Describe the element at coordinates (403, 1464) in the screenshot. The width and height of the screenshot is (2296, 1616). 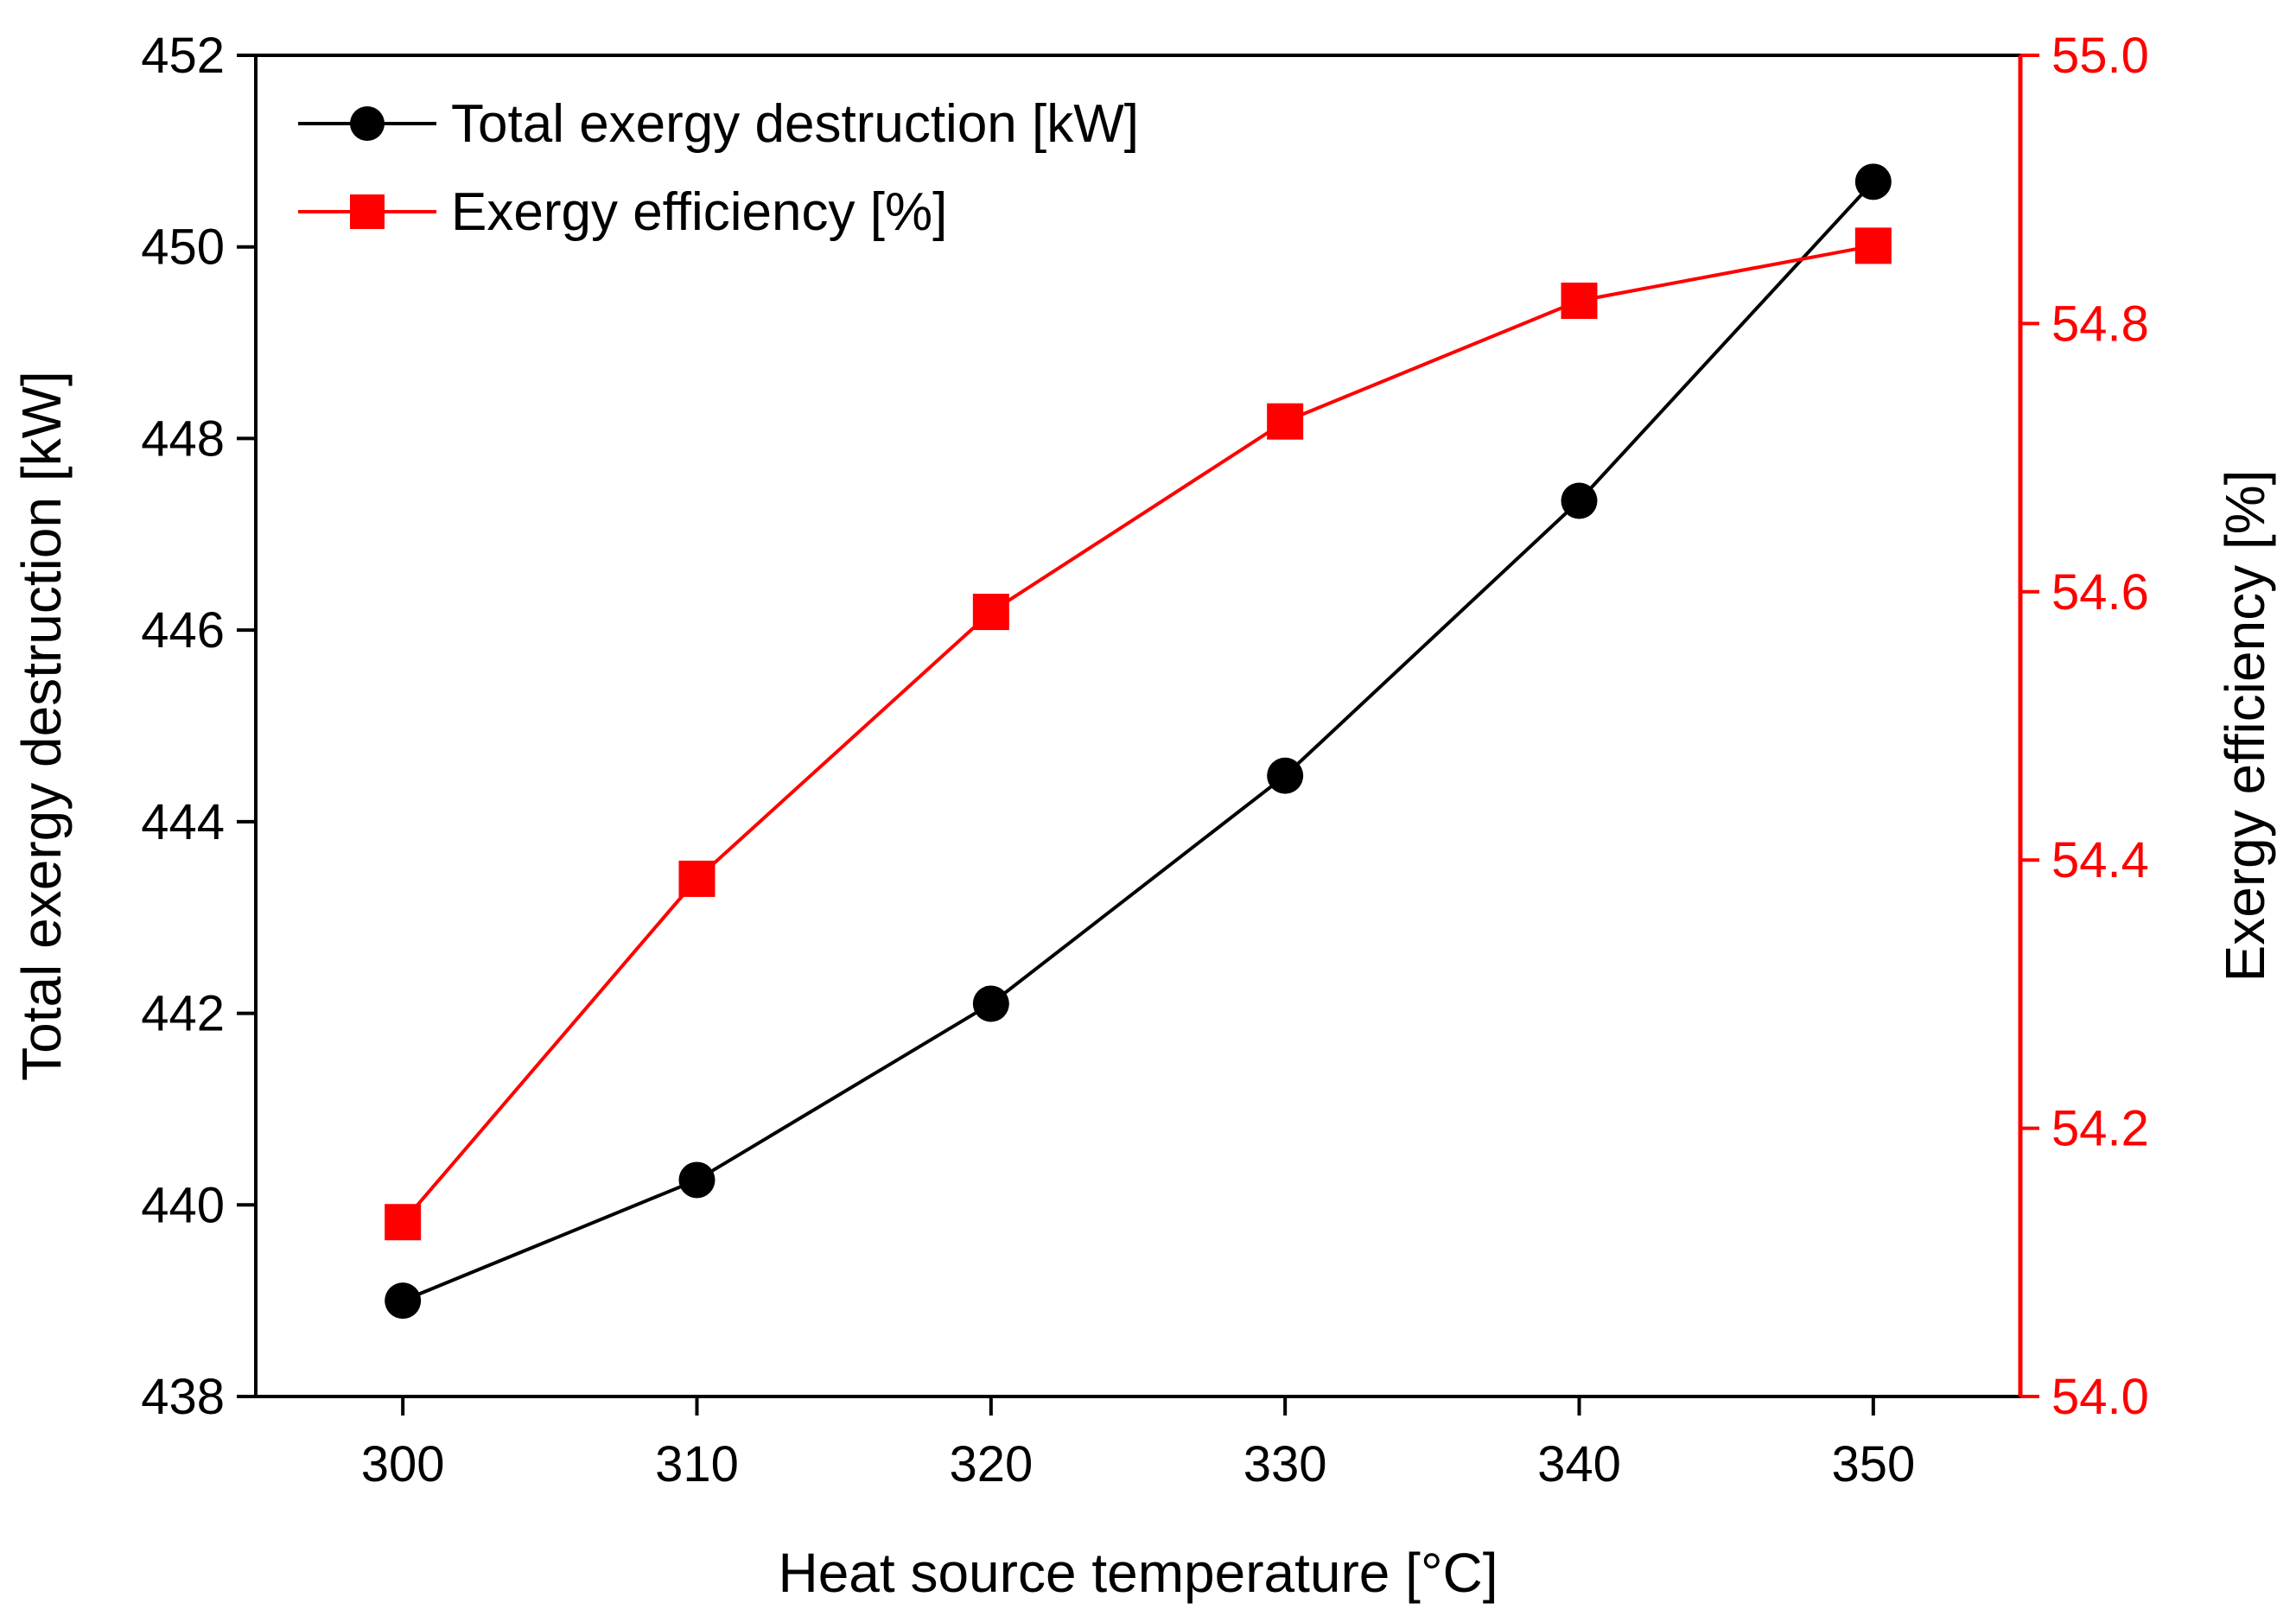
I see `x-tick-label: 300` at that location.